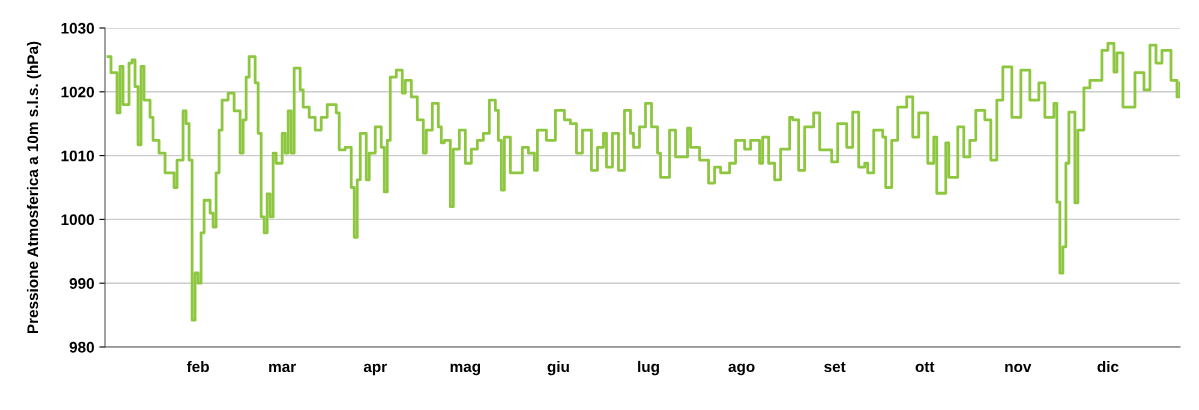 This screenshot has height=410, width=1199. I want to click on y-tick-label: 1010, so click(77, 156).